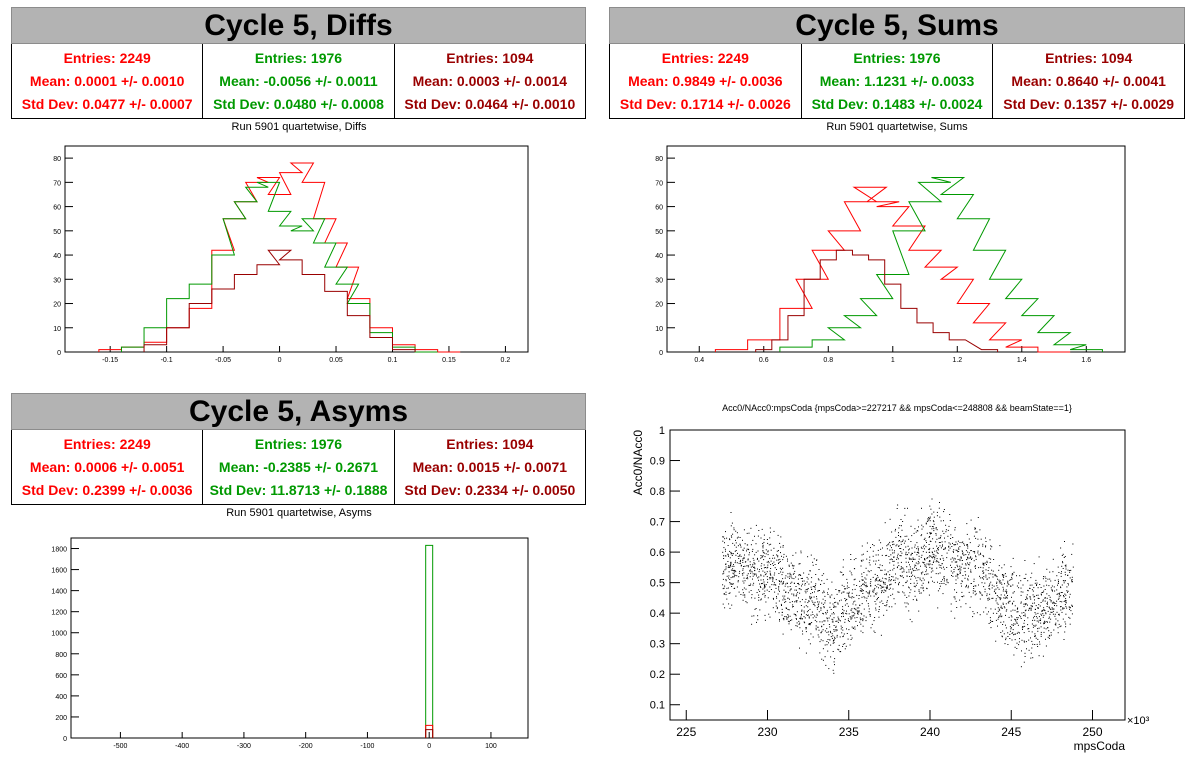 Image resolution: width=1196 pixels, height=772 pixels. Describe the element at coordinates (705, 80) in the screenshot. I see `mean-label: Mean: 0.9849 +/- 0.0036` at that location.